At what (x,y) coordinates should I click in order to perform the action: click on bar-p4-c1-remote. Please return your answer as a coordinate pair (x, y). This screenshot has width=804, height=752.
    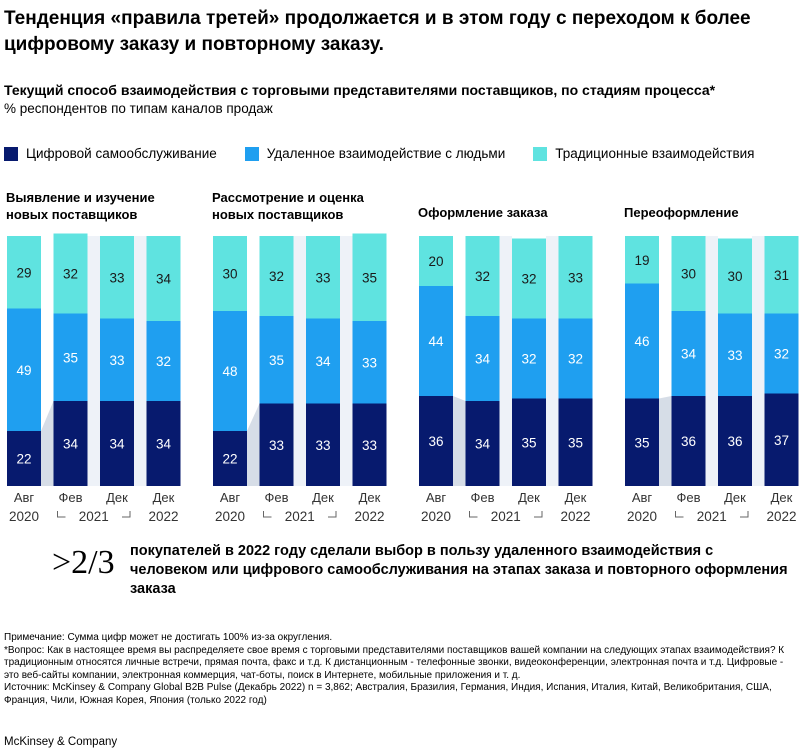
    Looking at the image, I should click on (642, 341).